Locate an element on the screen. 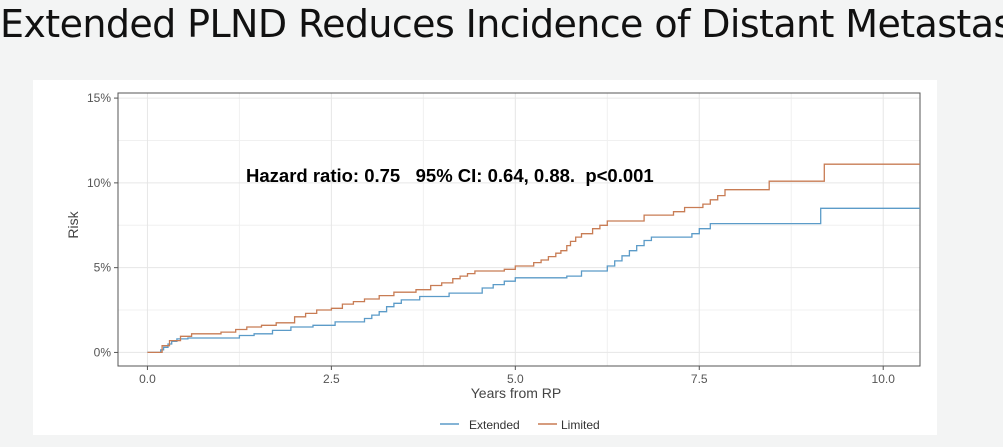 This screenshot has width=1003, height=447. legend-label-limited: Limited is located at coordinates (580, 425).